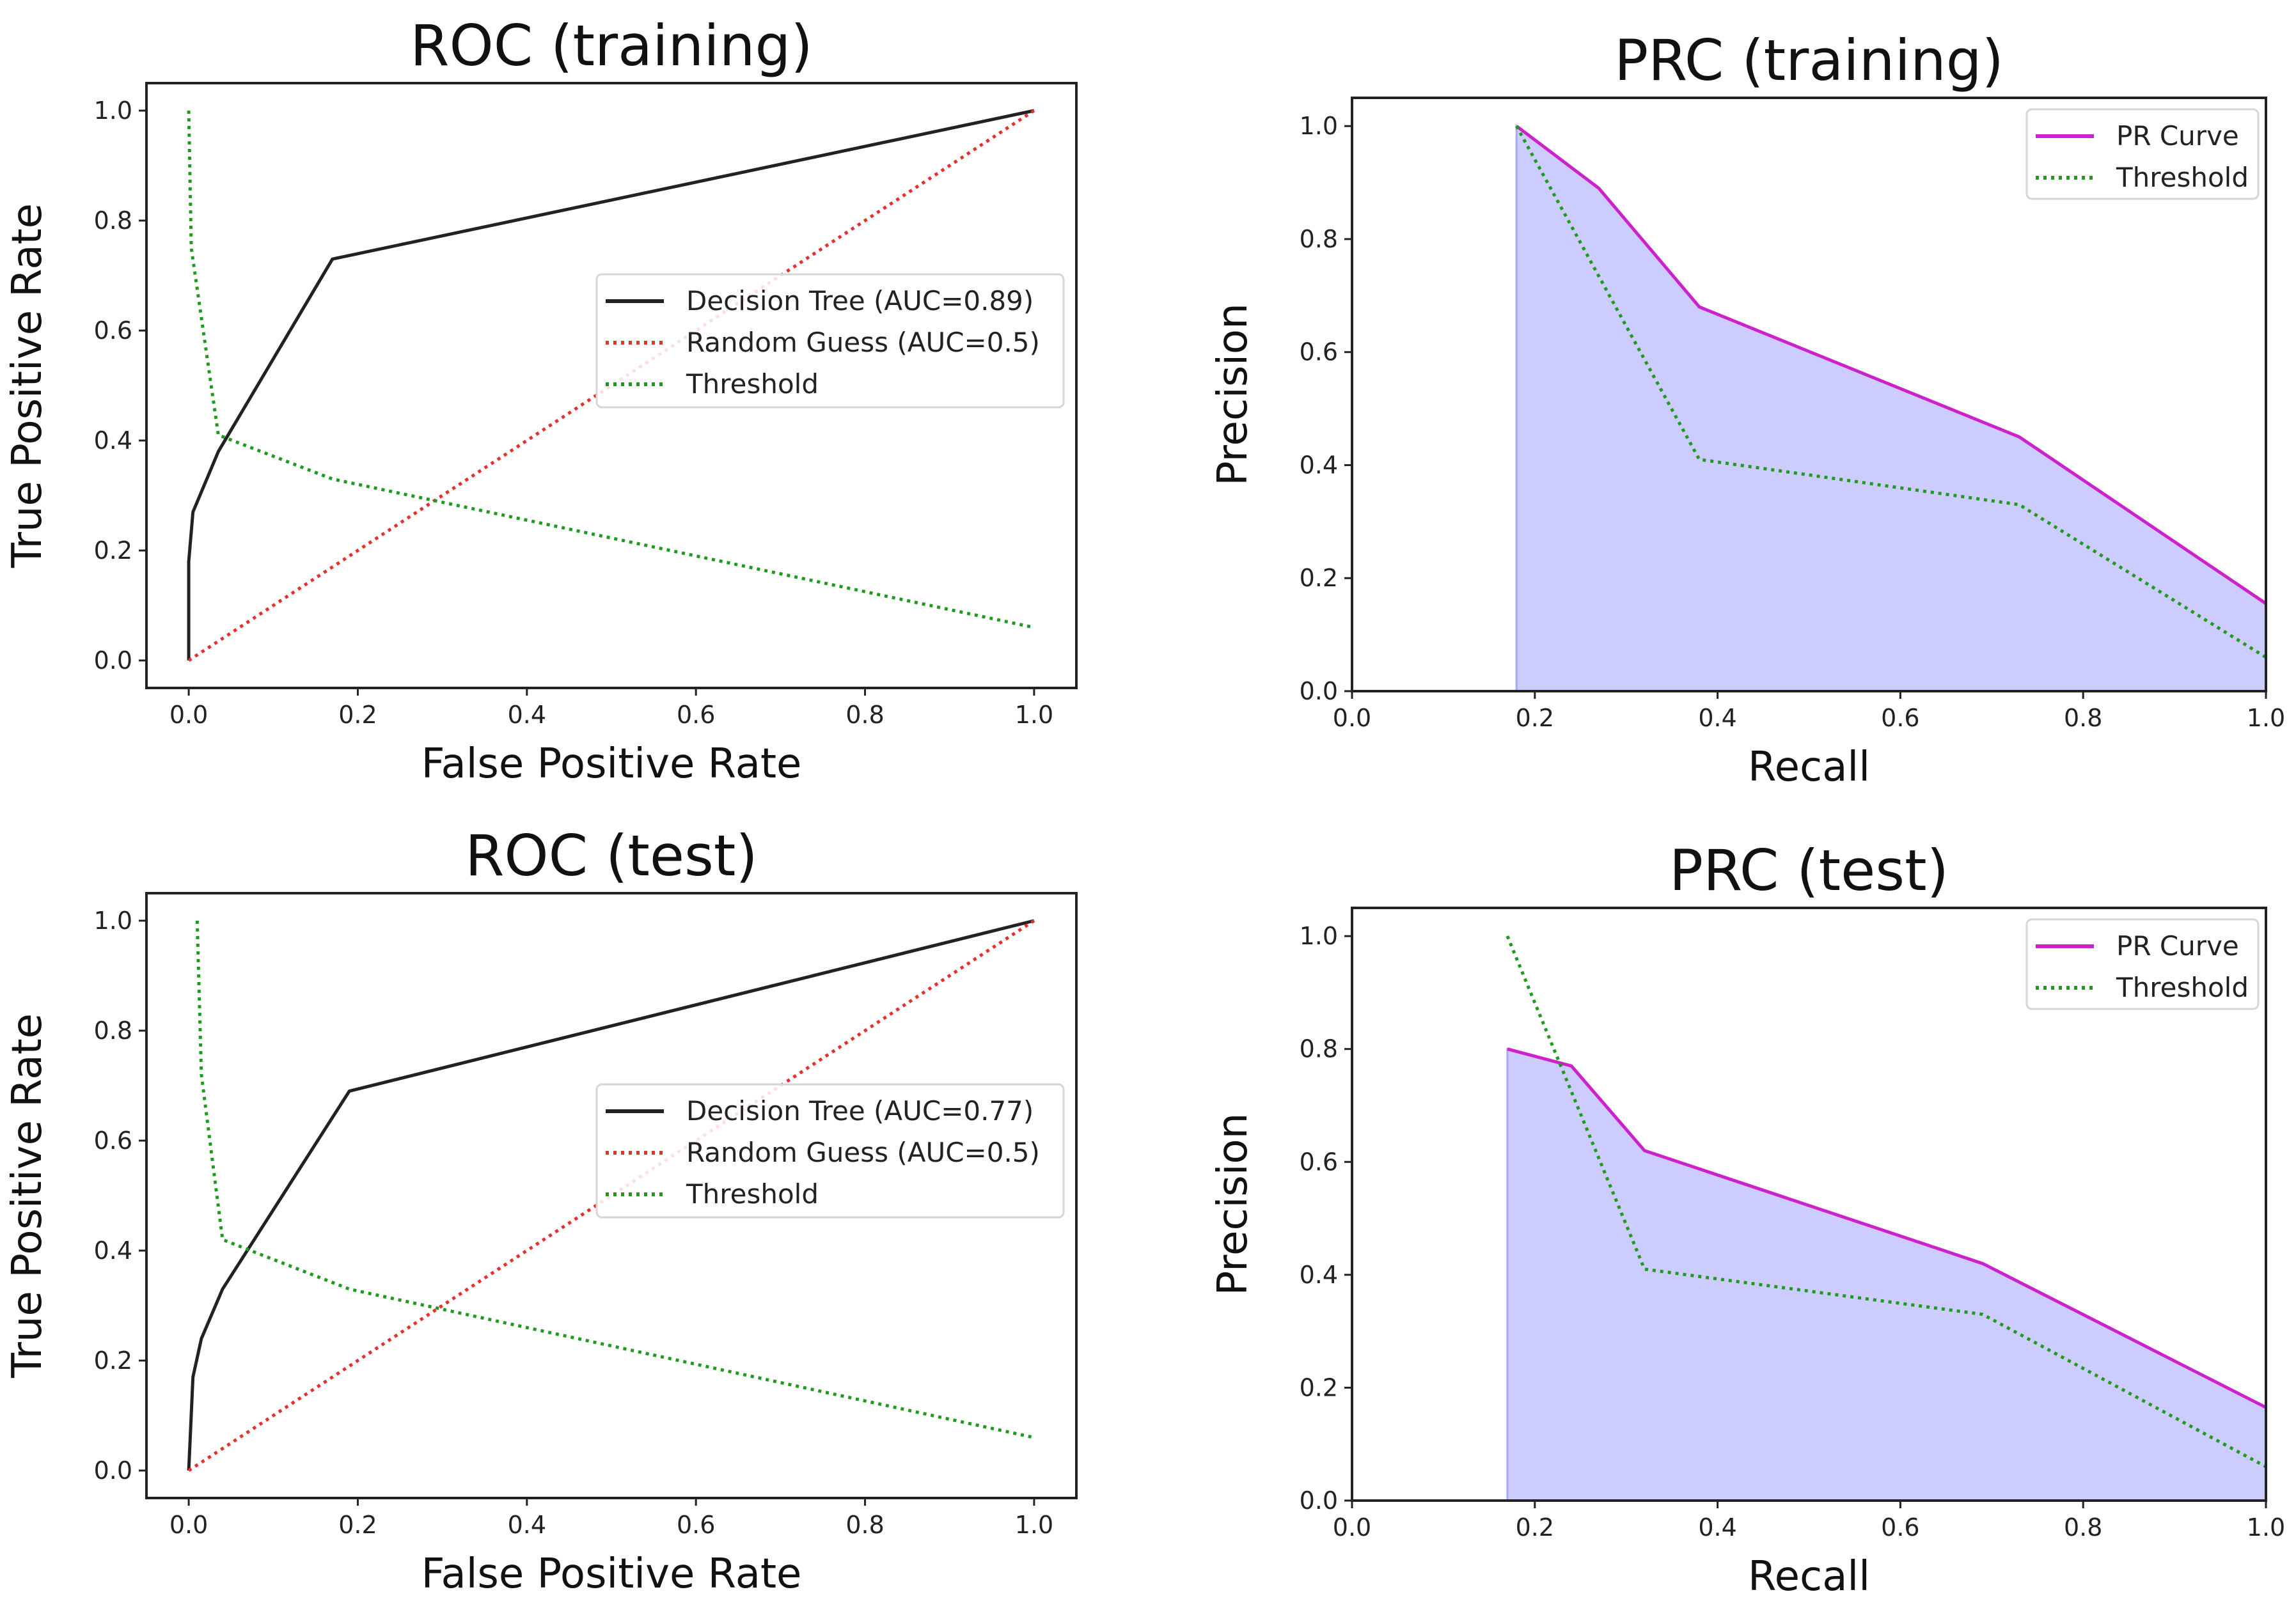 Image resolution: width=2296 pixels, height=1608 pixels. Describe the element at coordinates (1809, 870) in the screenshot. I see `chart-title: PRC (test)` at that location.